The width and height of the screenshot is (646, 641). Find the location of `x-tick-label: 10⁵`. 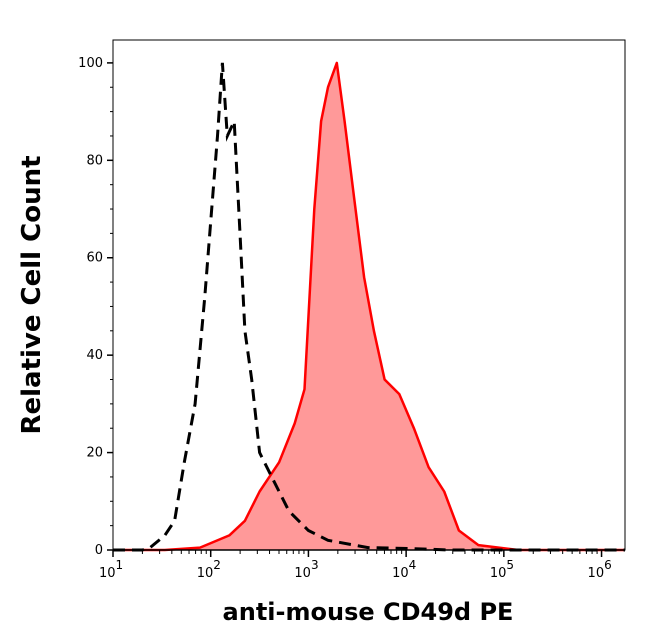

x-tick-label: 10⁵ is located at coordinates (502, 569).